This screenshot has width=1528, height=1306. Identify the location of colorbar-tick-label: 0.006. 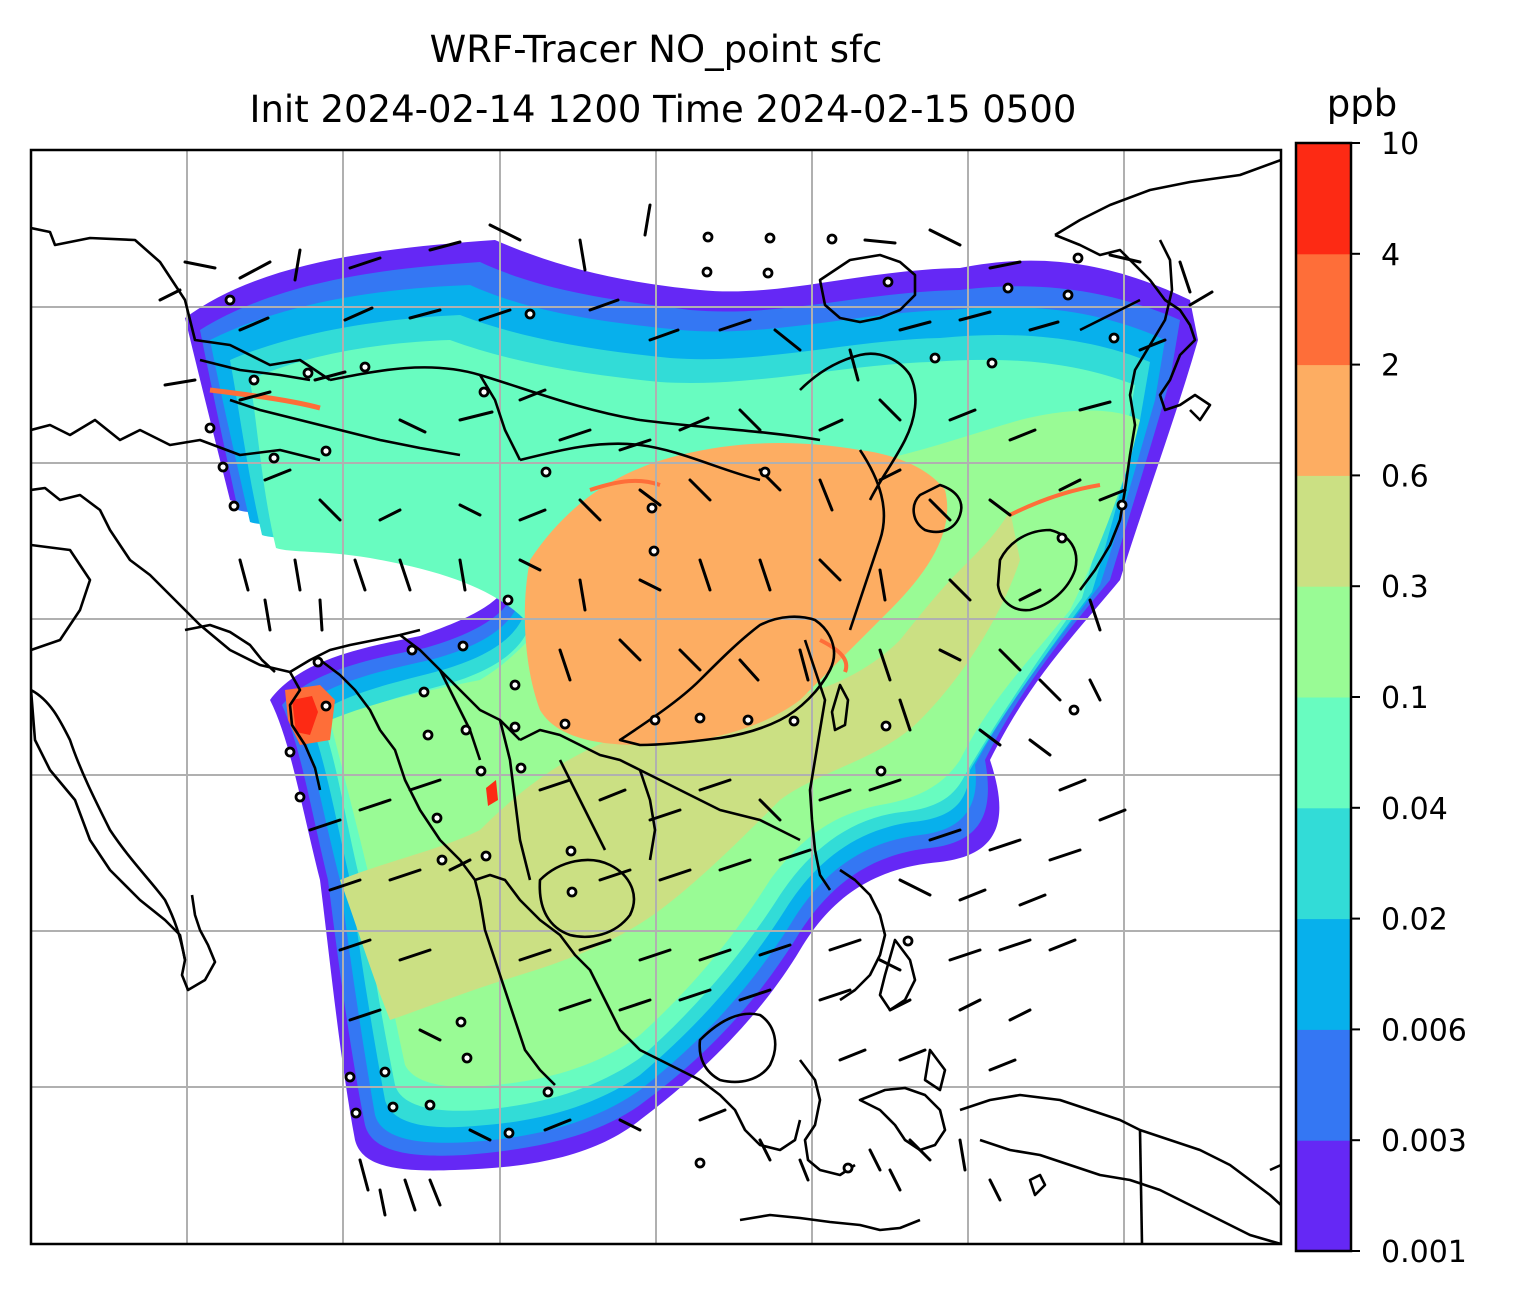
(1424, 1030).